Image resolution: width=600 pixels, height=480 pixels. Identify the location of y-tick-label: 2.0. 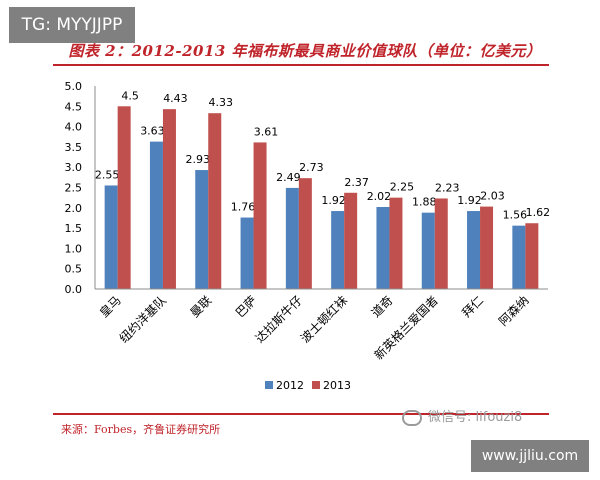
(74, 208).